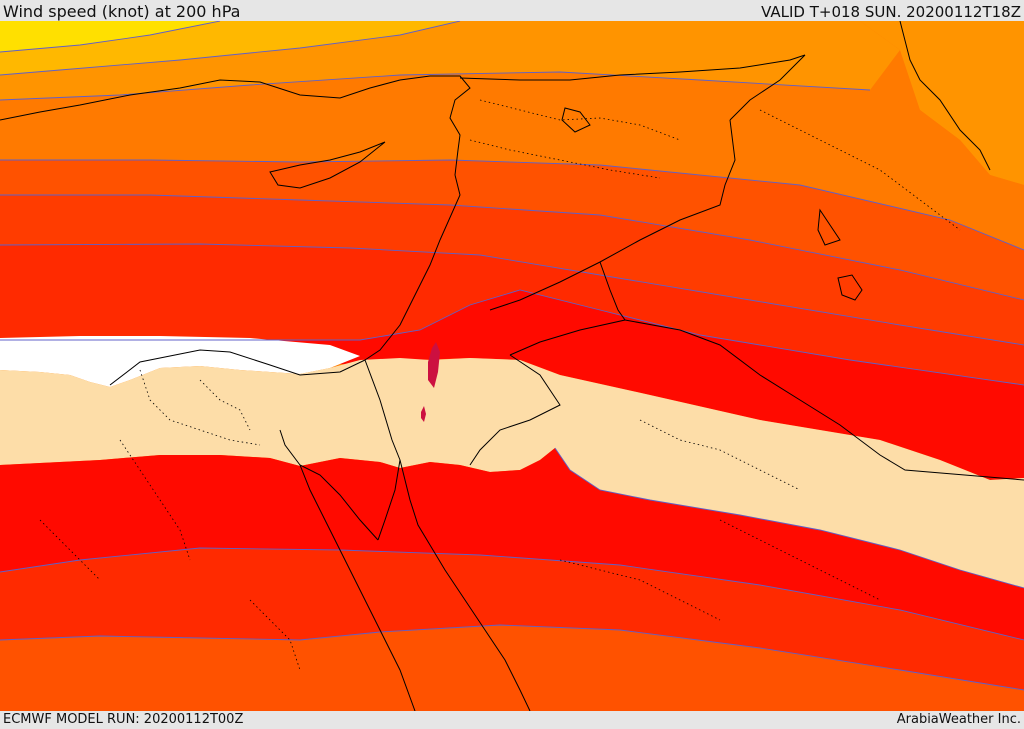 The width and height of the screenshot is (1024, 729). I want to click on map-title: Wind speed (knot) at 200 hPa, so click(122, 11).